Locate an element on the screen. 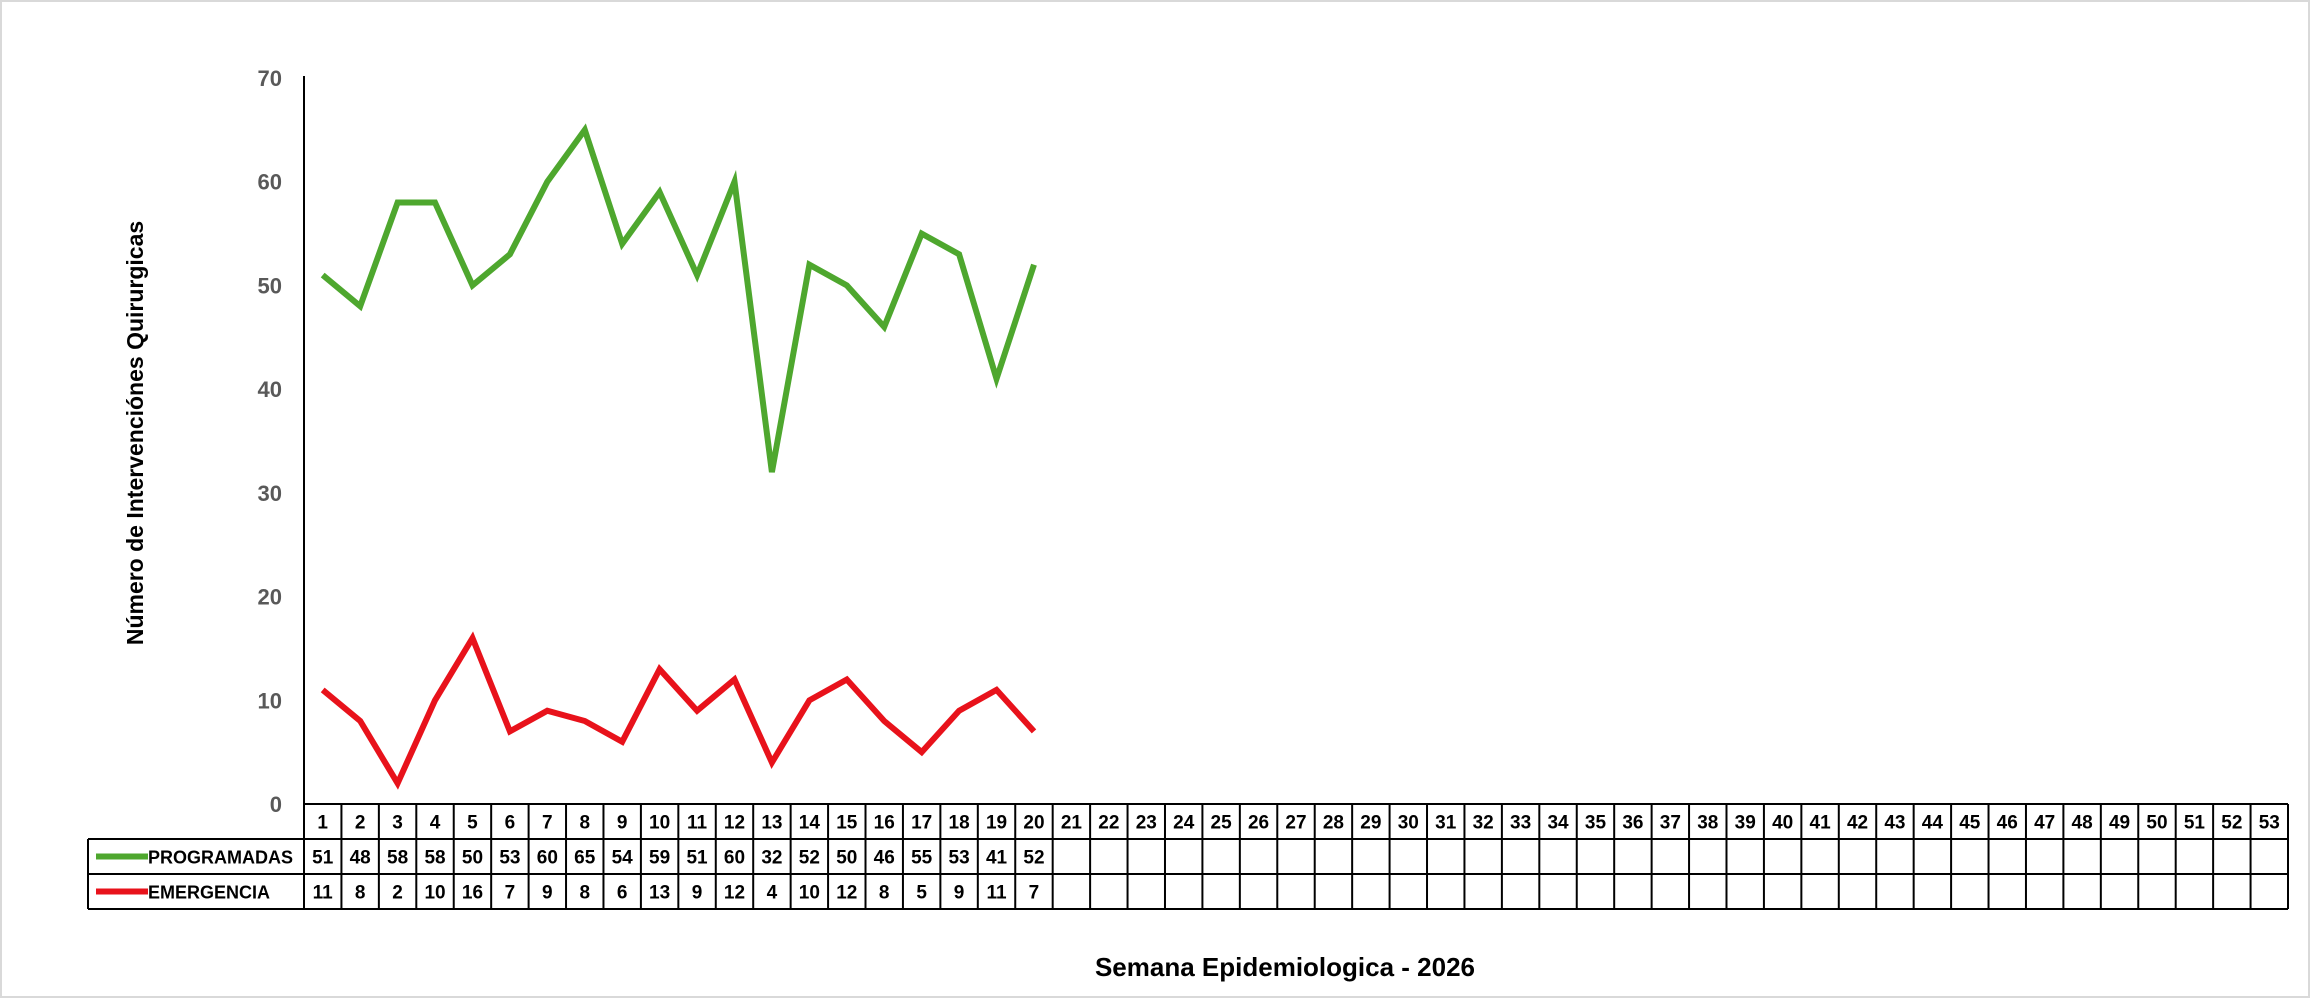 The height and width of the screenshot is (1003, 2310). category-label: 33 is located at coordinates (1520, 823).